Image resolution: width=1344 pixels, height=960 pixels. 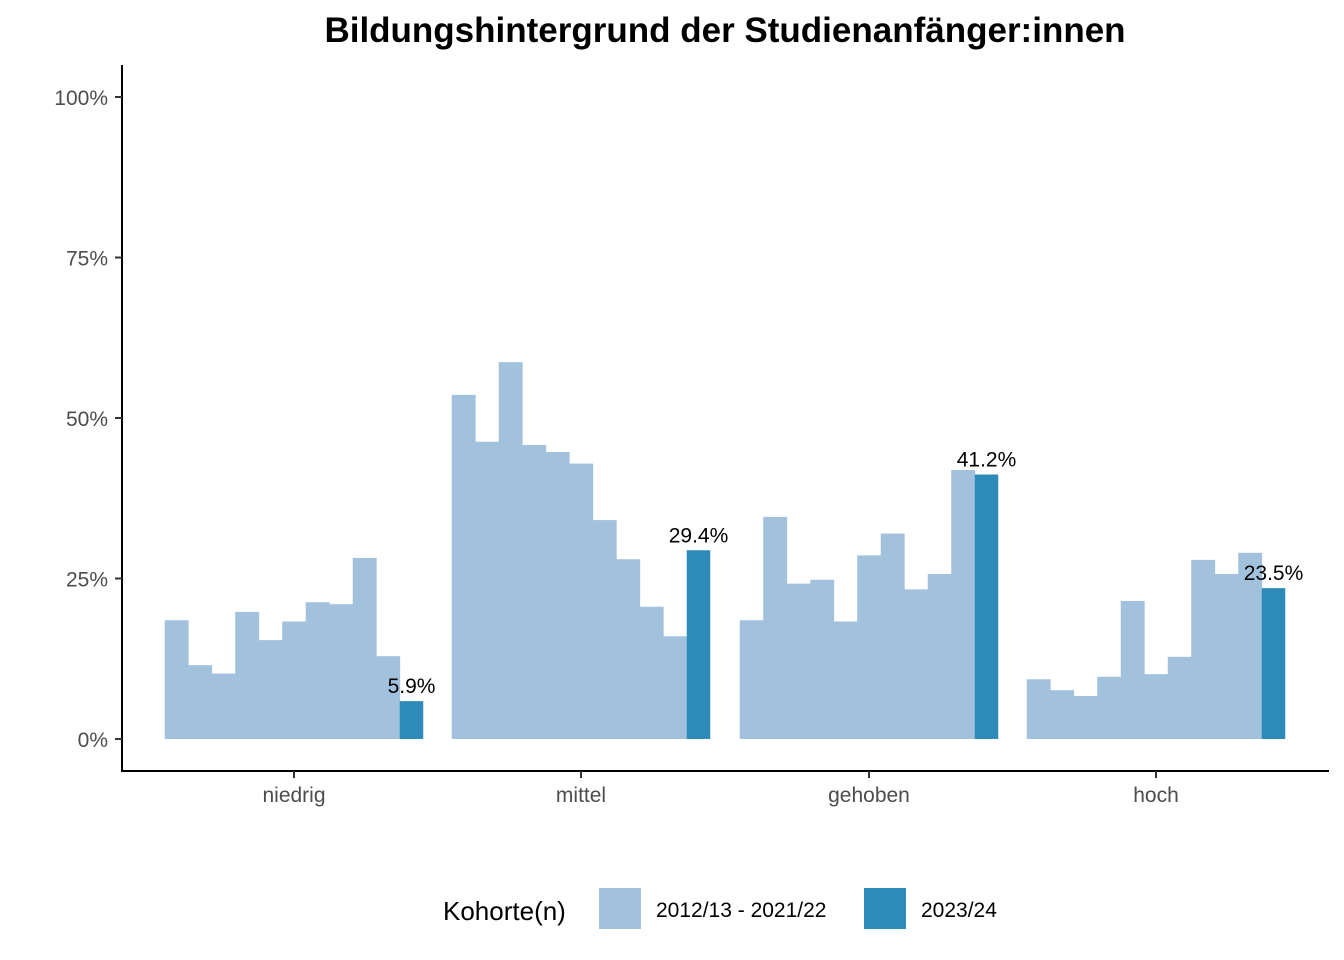 I want to click on y-tick-label: 25%, so click(x=87, y=580).